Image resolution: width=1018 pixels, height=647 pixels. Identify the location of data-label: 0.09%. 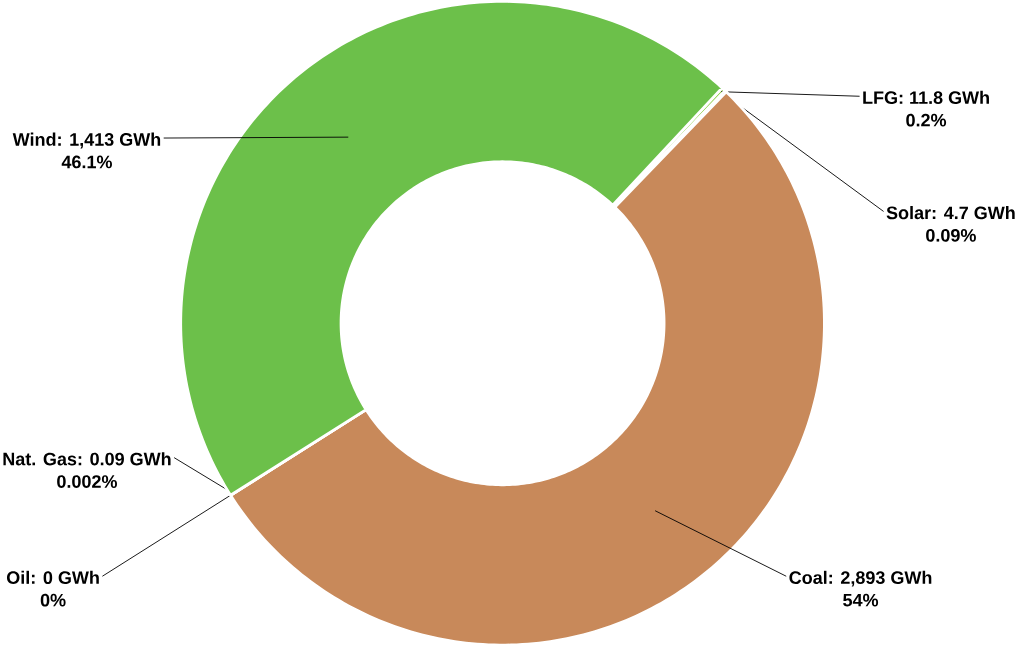
(951, 235).